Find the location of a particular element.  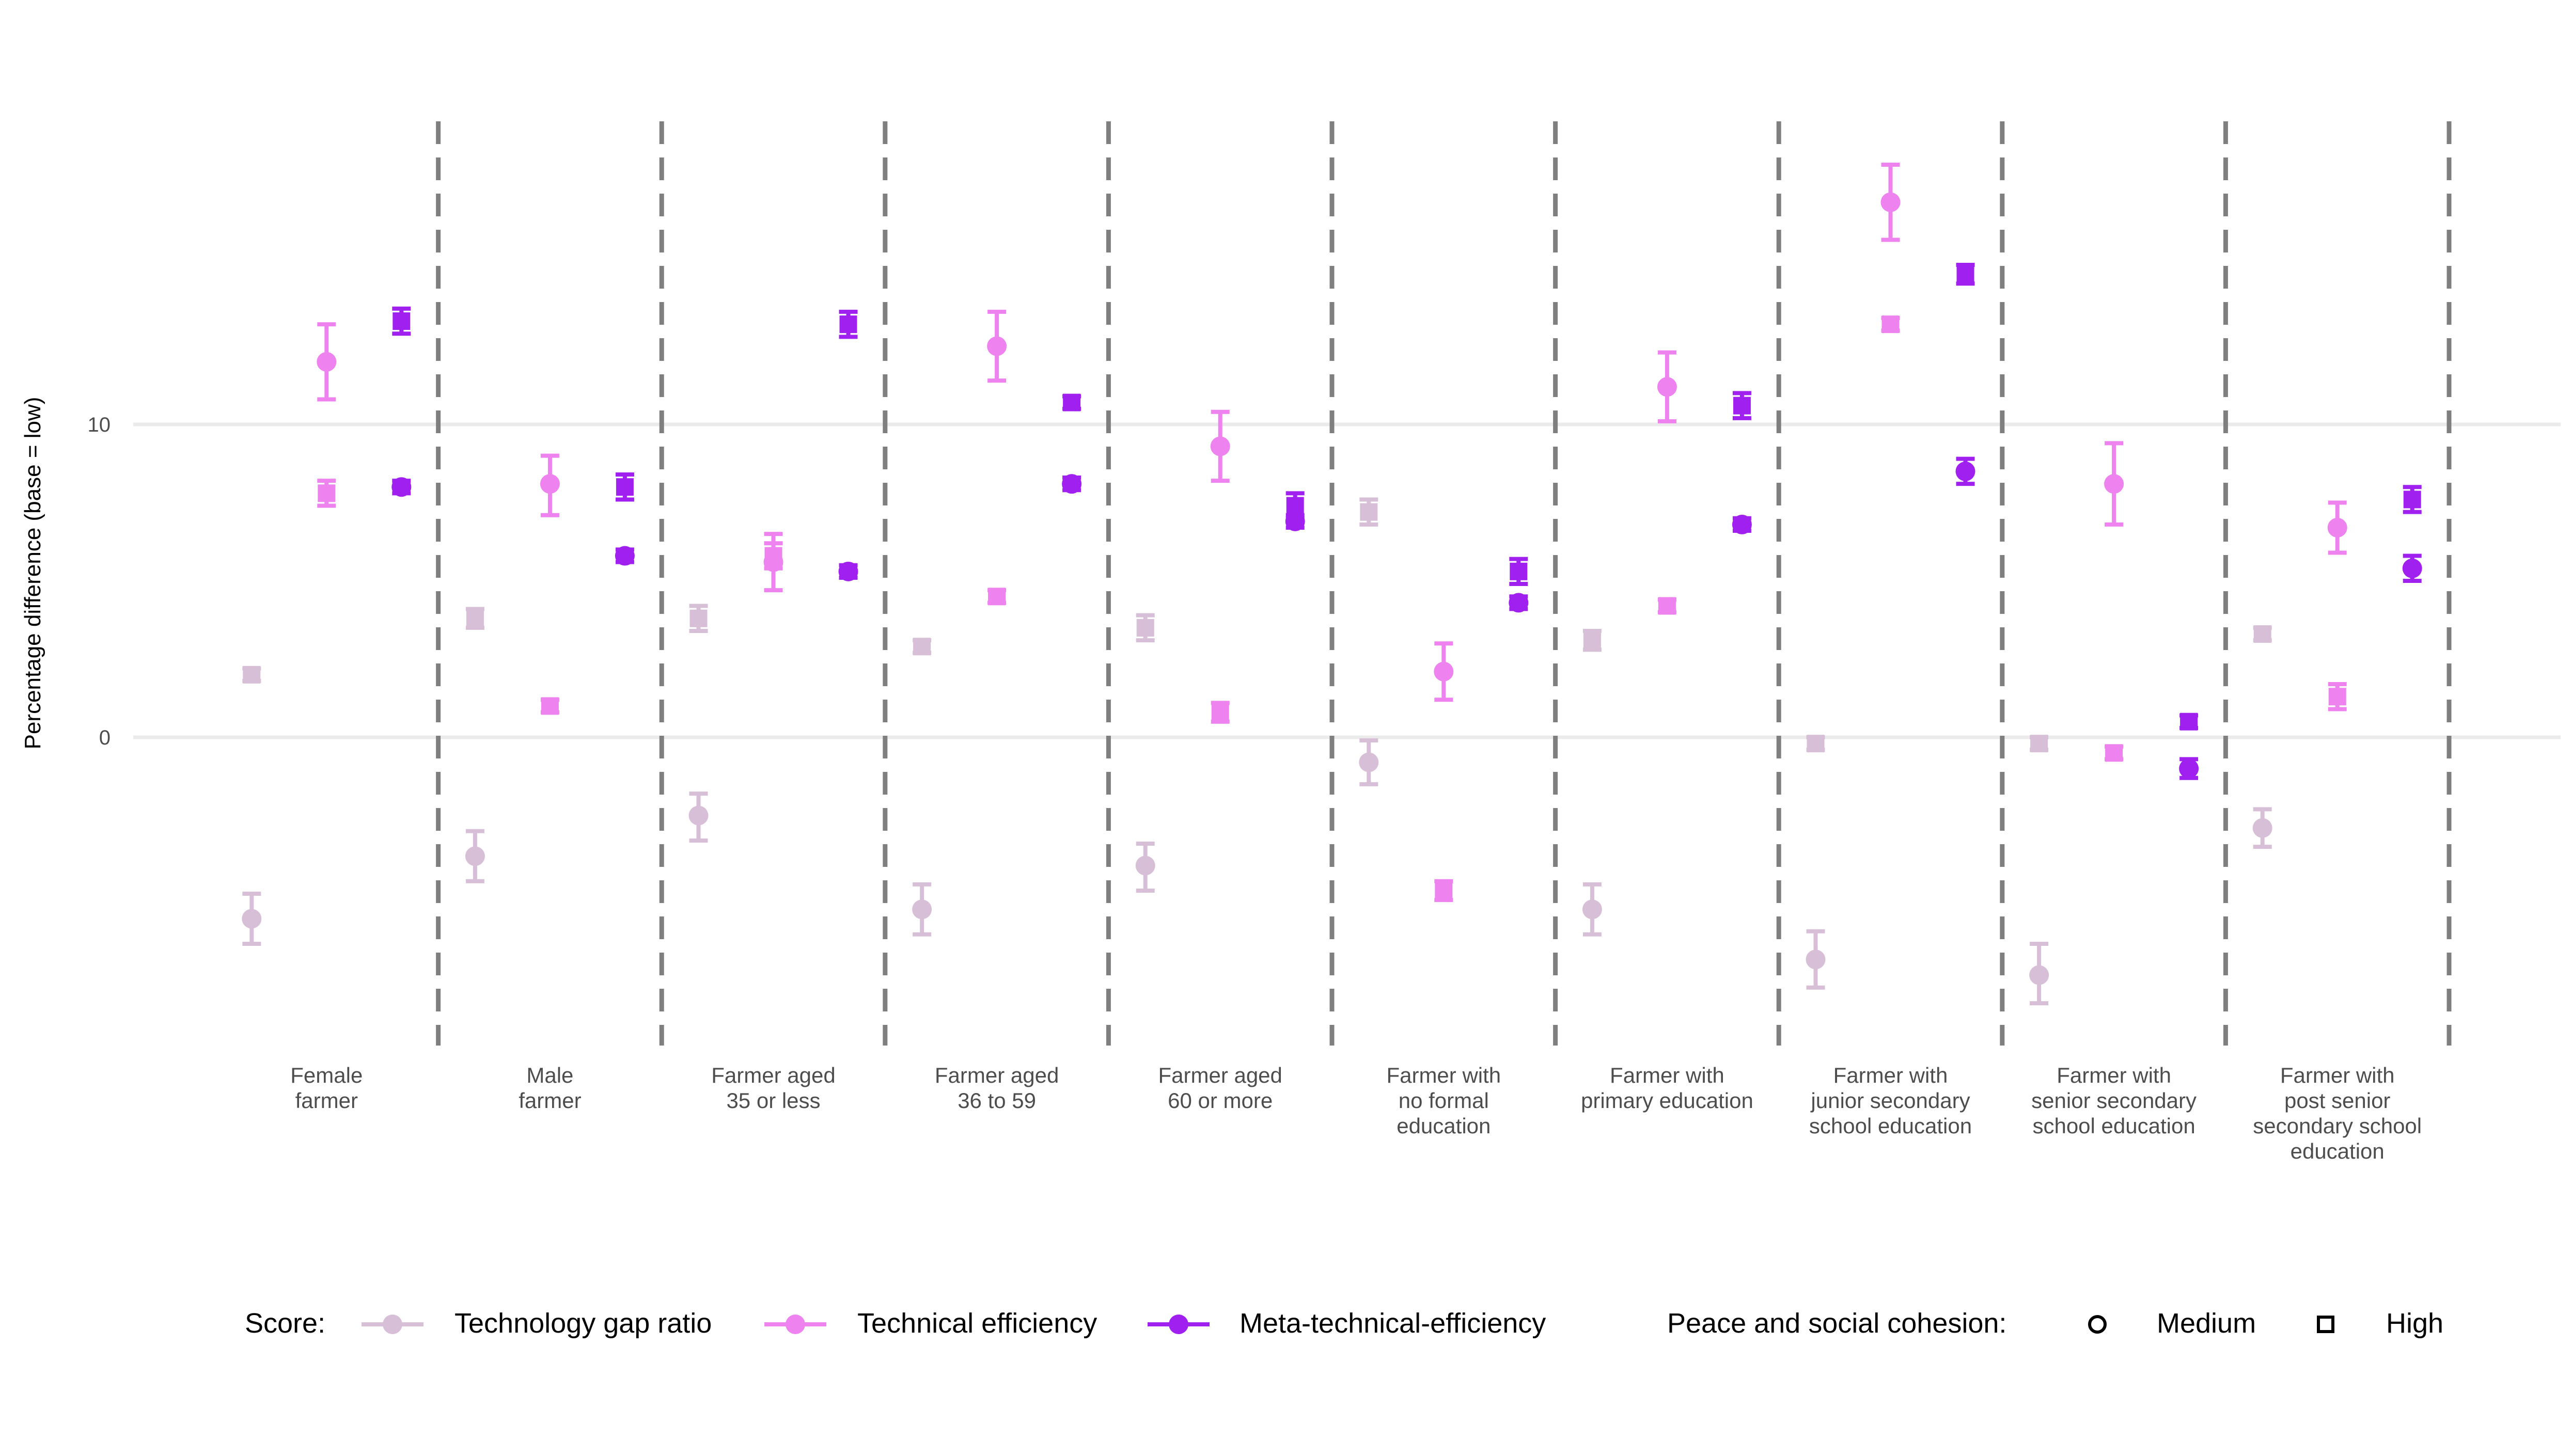

legend-level-label: Medium is located at coordinates (2206, 1323).